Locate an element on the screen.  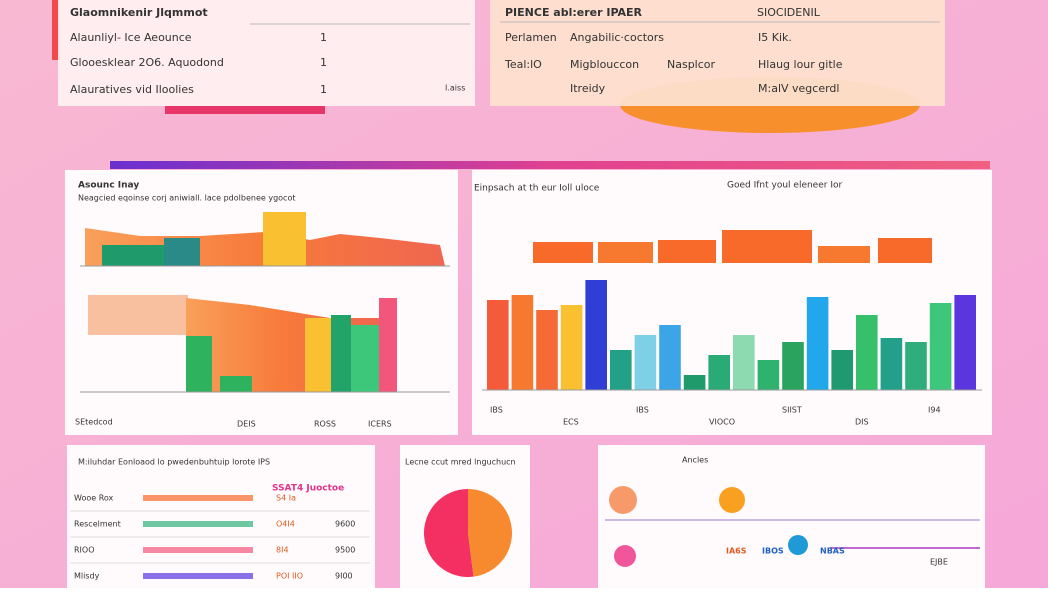
stripe is located at coordinates (550, 165).